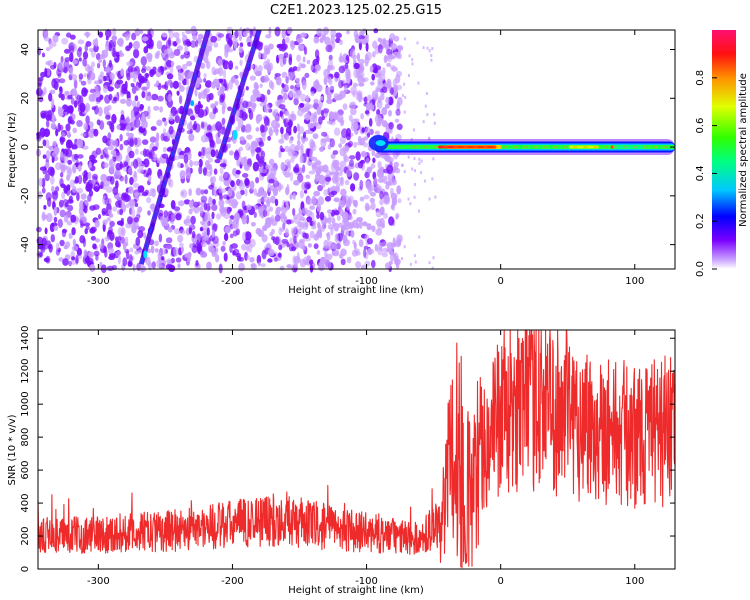  I want to click on spectrogram-spot, so click(235, 134).